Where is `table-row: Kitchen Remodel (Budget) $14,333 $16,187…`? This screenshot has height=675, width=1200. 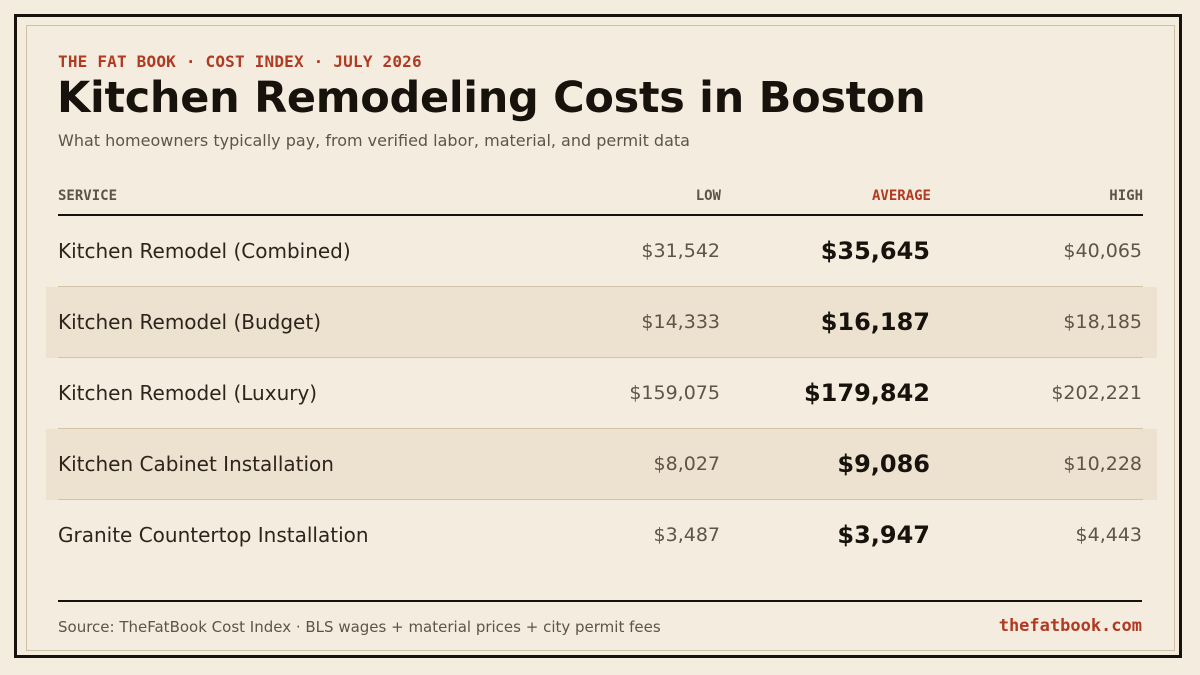
table-row: Kitchen Remodel (Budget) $14,333 $16,187… is located at coordinates (601, 322).